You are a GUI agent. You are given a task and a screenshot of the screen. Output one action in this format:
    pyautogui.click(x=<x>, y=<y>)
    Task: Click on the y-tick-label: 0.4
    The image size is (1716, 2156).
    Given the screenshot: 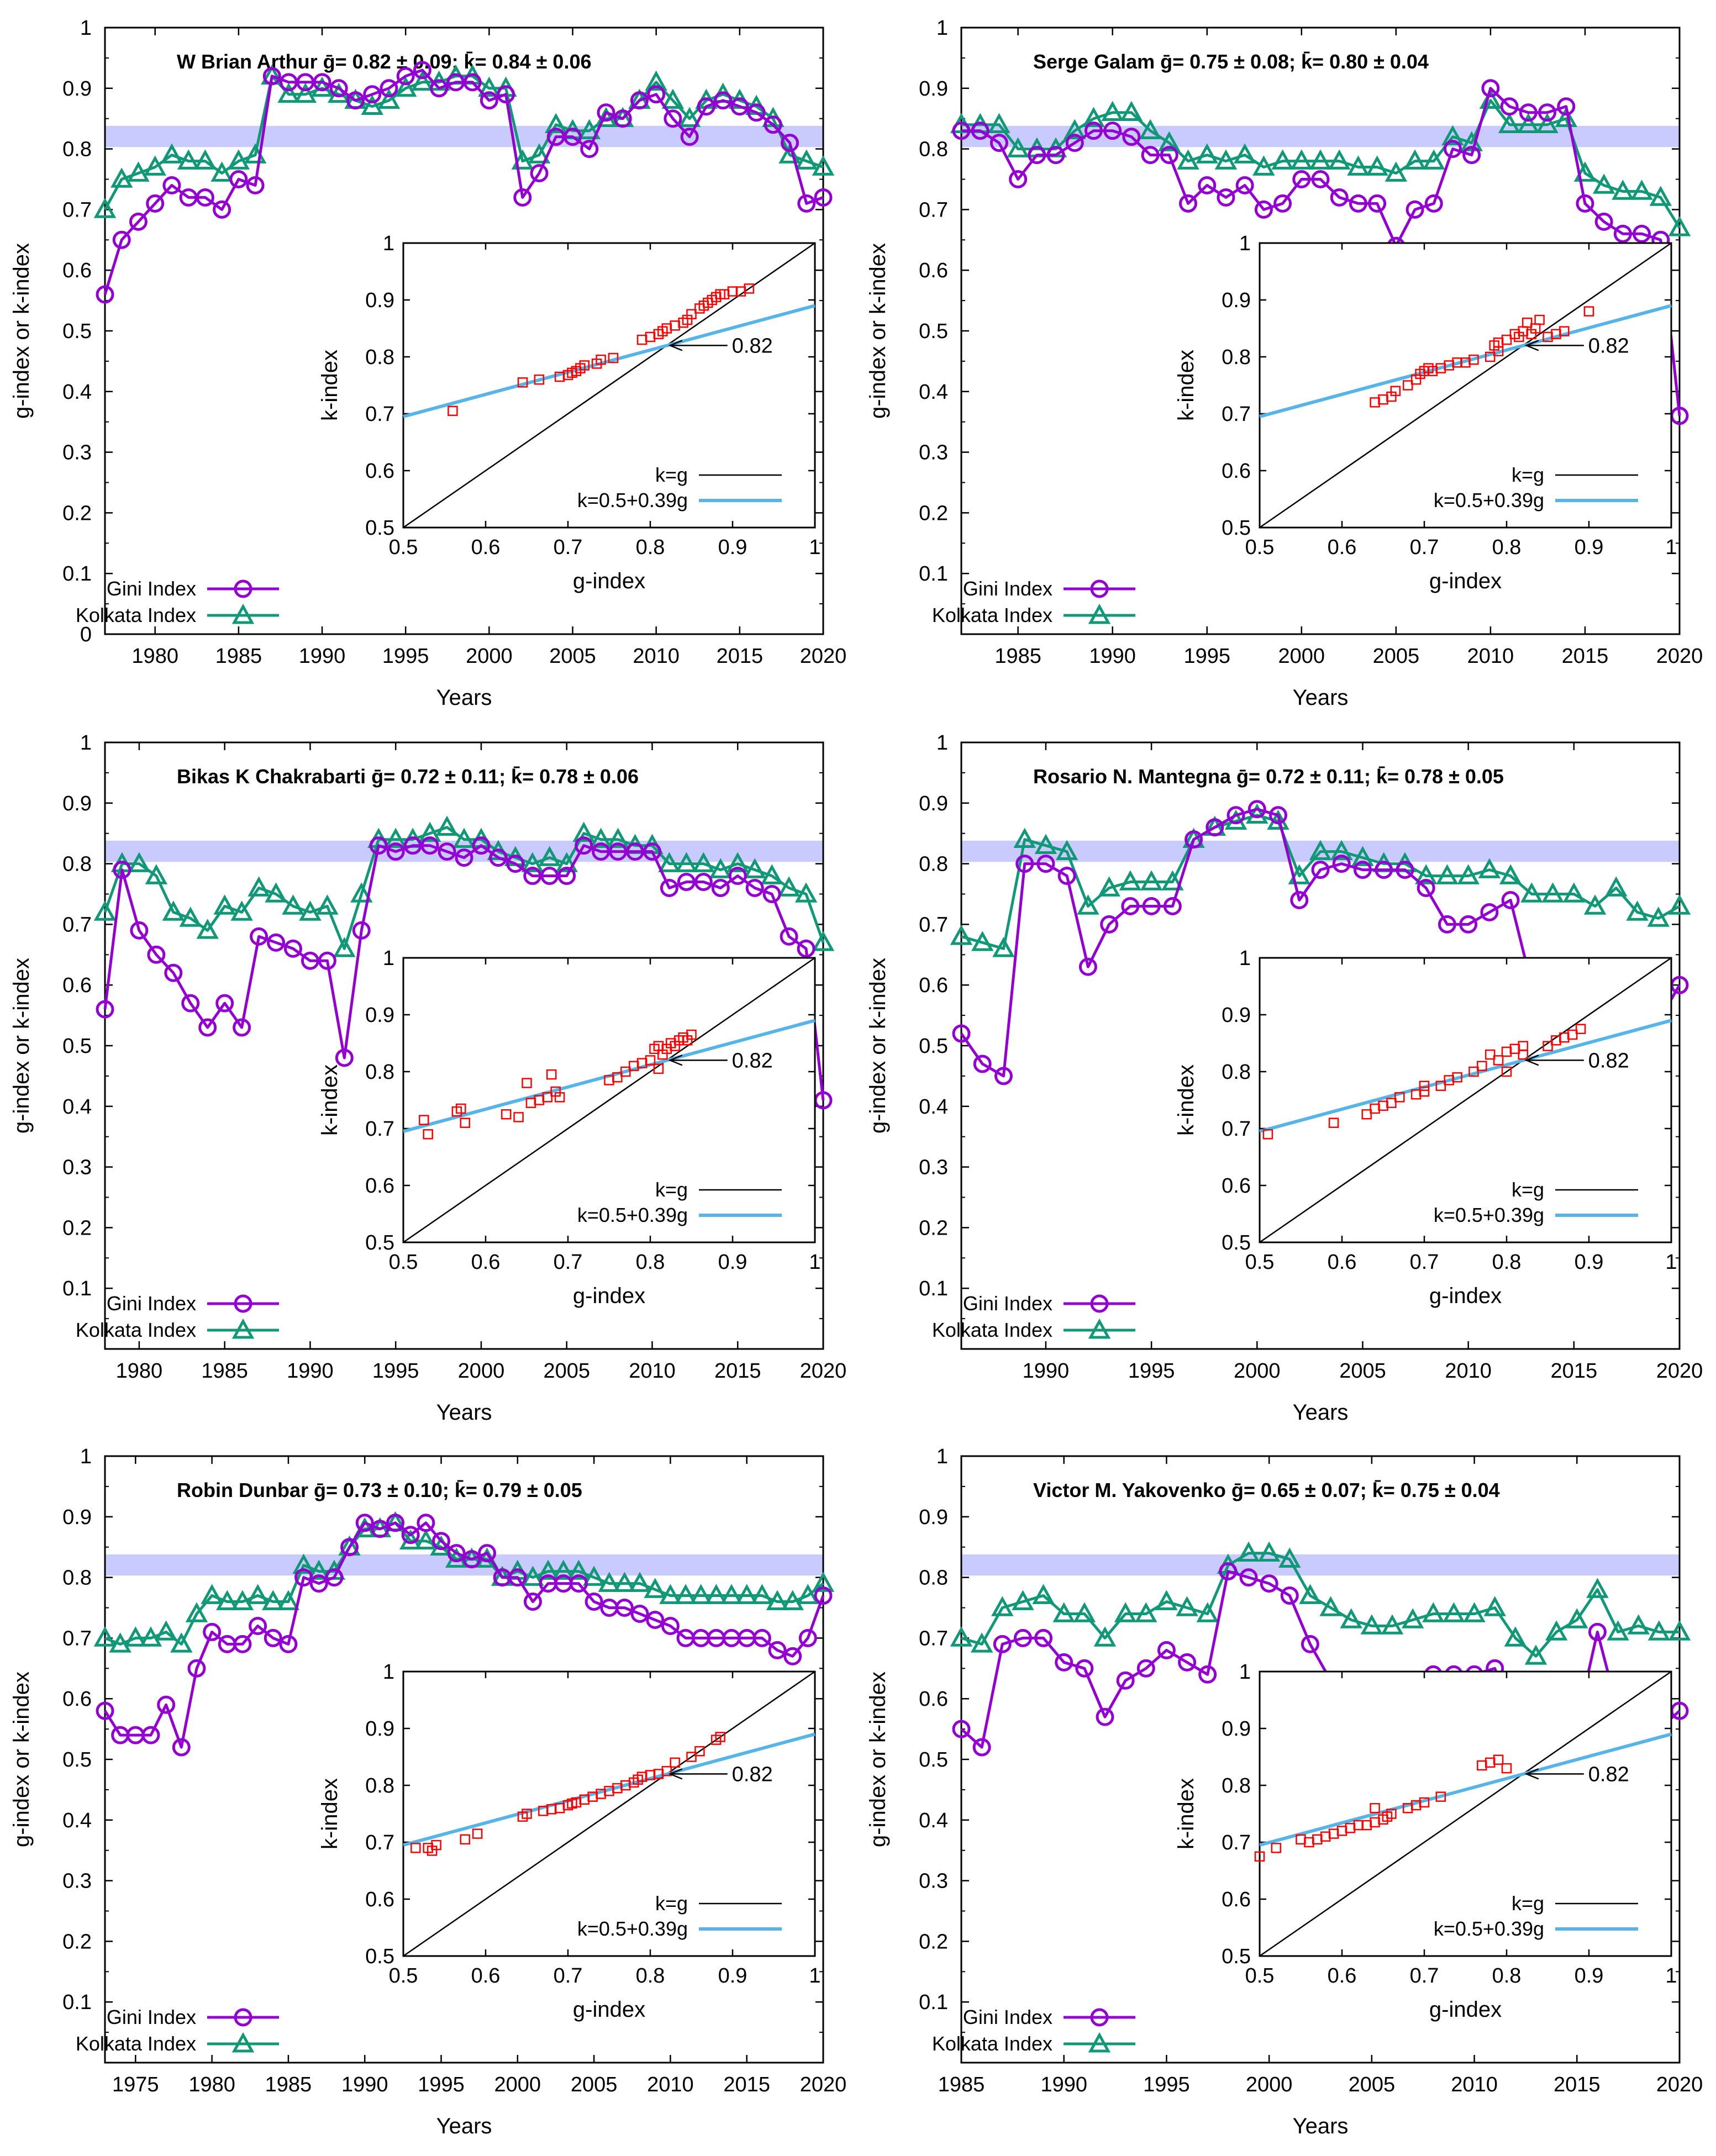 What is the action you would take?
    pyautogui.click(x=934, y=1820)
    